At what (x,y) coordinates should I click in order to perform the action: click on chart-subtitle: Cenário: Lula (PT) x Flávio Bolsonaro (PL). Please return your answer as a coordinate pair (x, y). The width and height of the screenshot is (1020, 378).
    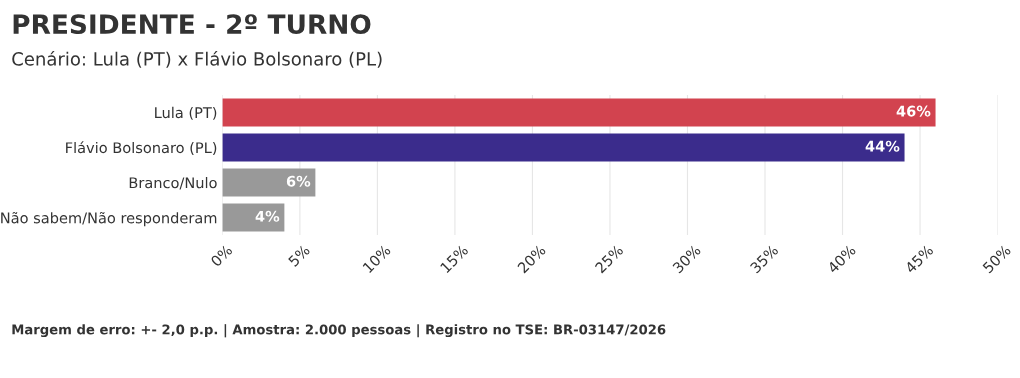
    Looking at the image, I should click on (197, 59).